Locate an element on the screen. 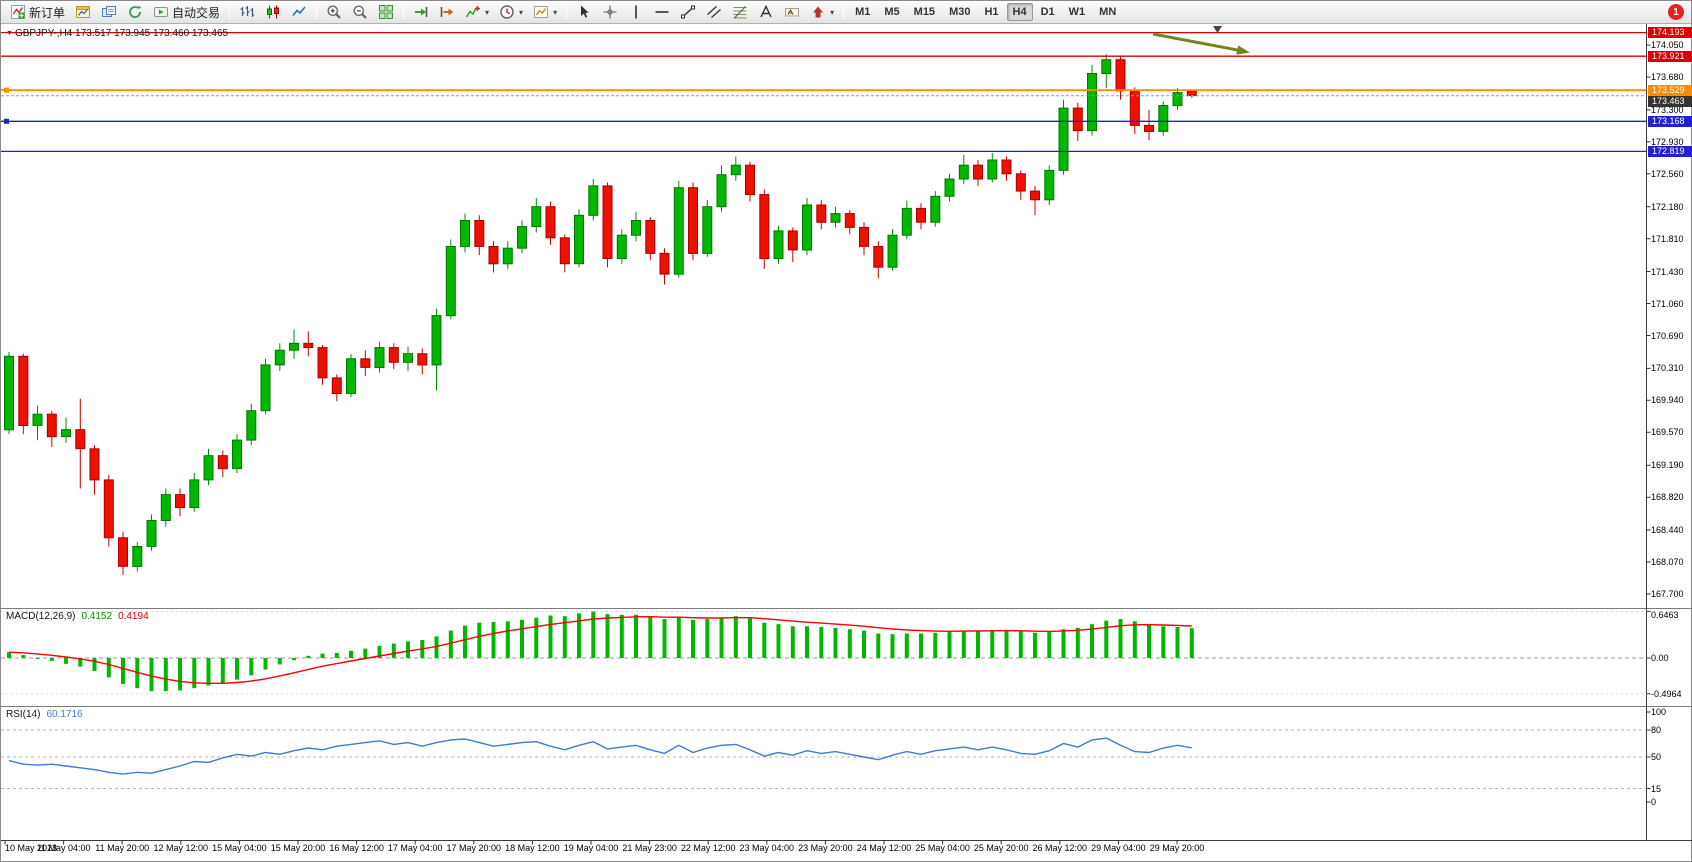  chart-shift-button is located at coordinates (447, 12).